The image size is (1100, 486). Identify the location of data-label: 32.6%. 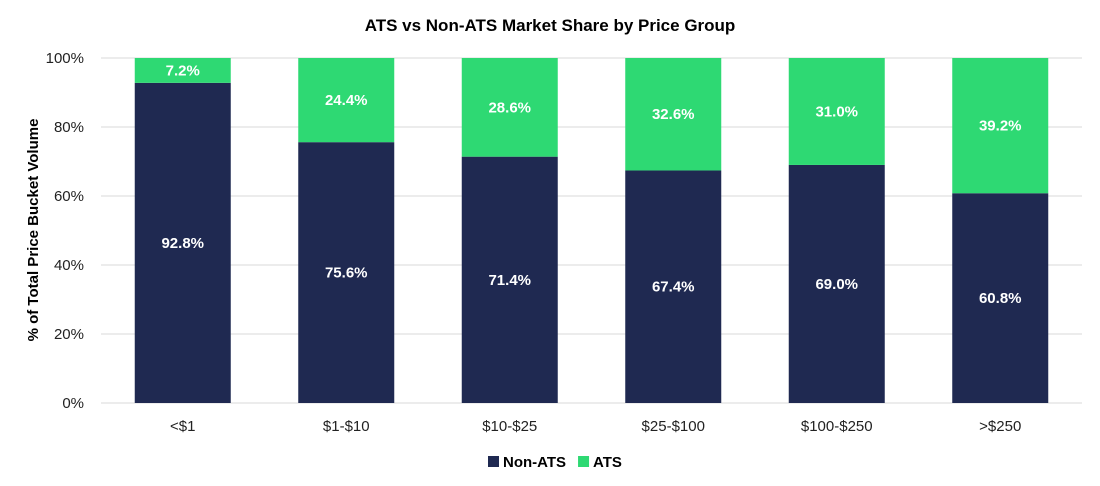
(673, 114).